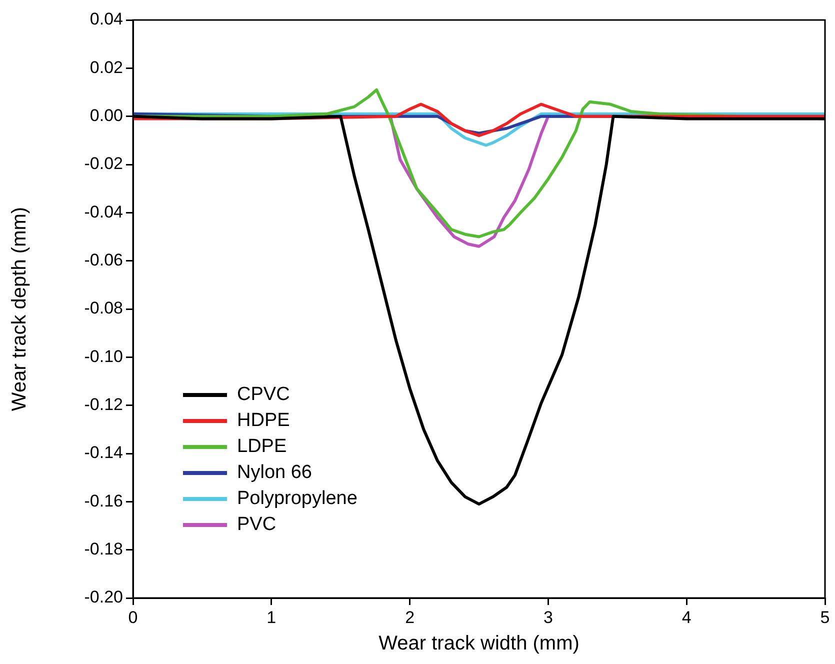  I want to click on y-tick-label: -0.10, so click(103, 356).